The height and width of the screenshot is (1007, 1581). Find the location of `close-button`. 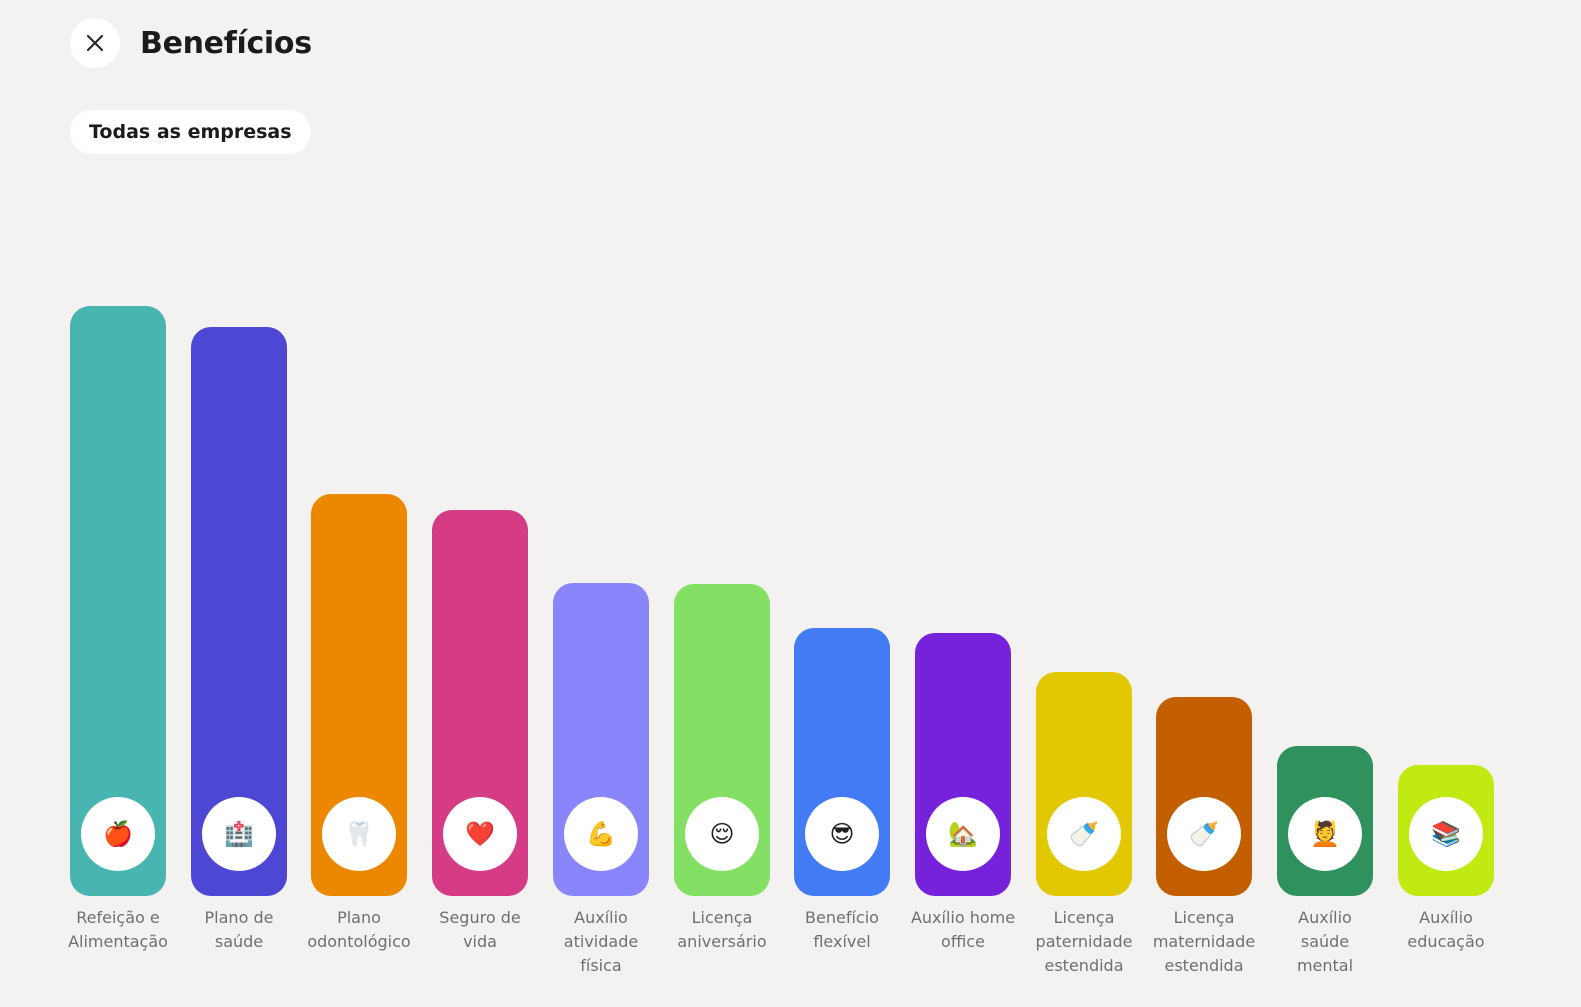

close-button is located at coordinates (95, 43).